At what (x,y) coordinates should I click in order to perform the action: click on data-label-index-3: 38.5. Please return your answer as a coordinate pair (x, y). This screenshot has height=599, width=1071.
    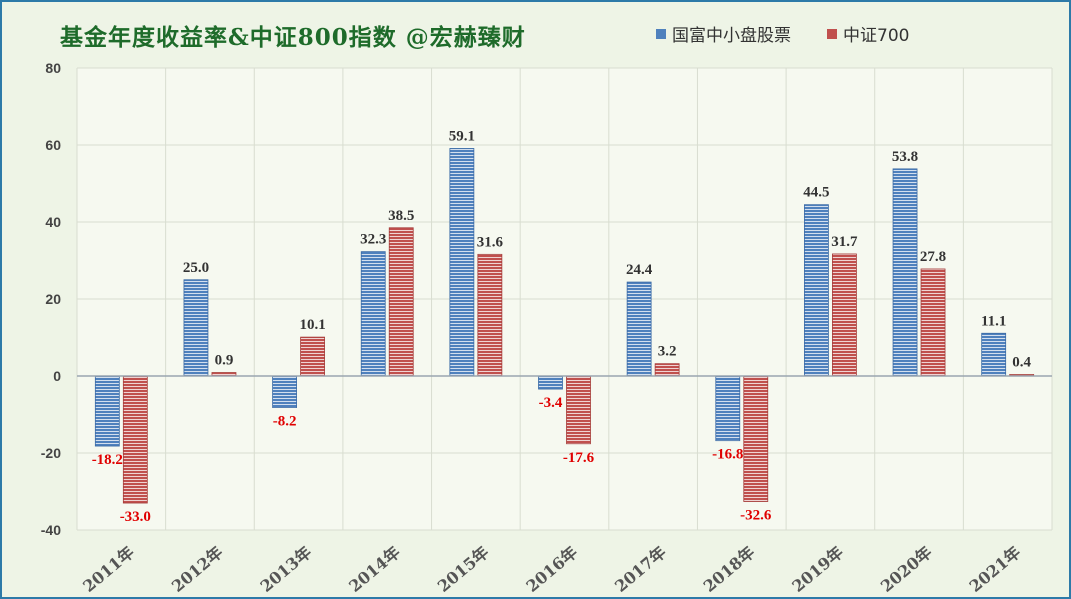
    Looking at the image, I should click on (401, 216).